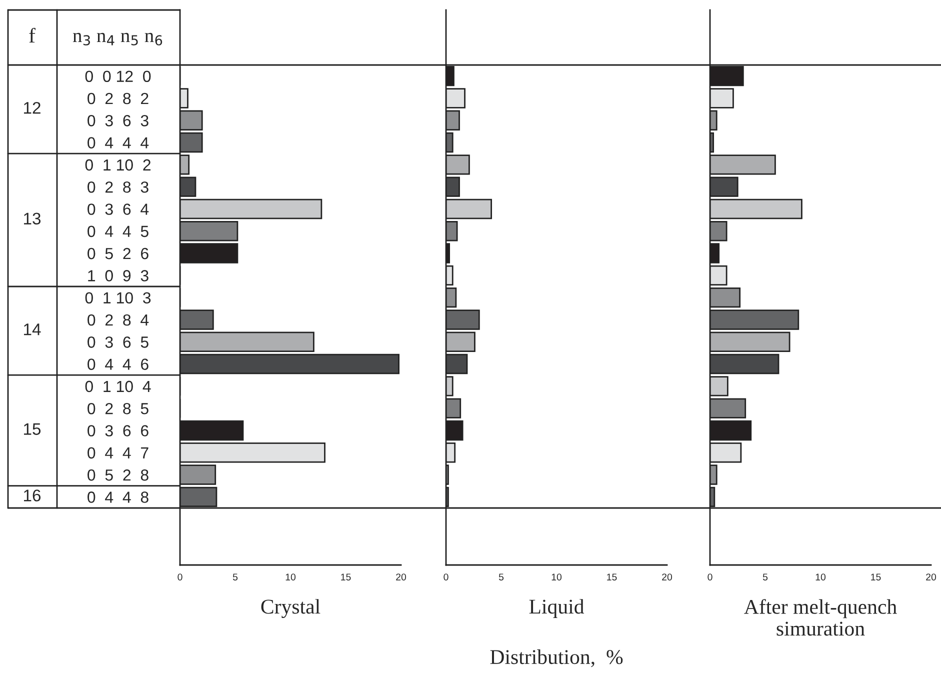  I want to click on y-tick-label: 0 1 10 2, so click(118, 165).